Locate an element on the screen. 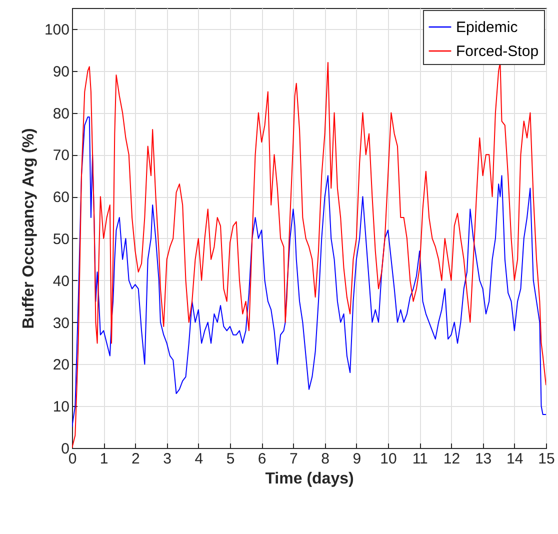 The image size is (558, 534). legend-label: Forced-Stop is located at coordinates (497, 51).